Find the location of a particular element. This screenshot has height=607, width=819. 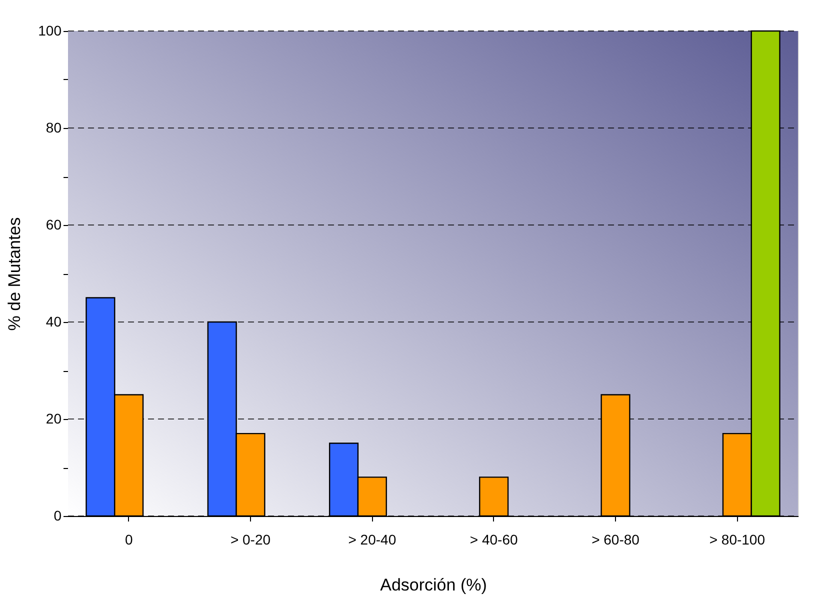

y-tick-label: 0 is located at coordinates (58, 516).